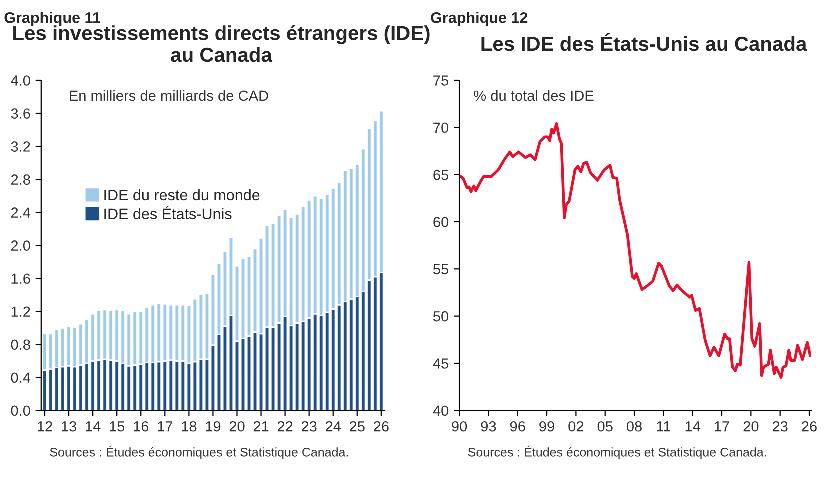 This screenshot has height=482, width=828. Describe the element at coordinates (168, 213) in the screenshot. I see `legend-label: IDE des États-Unis` at that location.